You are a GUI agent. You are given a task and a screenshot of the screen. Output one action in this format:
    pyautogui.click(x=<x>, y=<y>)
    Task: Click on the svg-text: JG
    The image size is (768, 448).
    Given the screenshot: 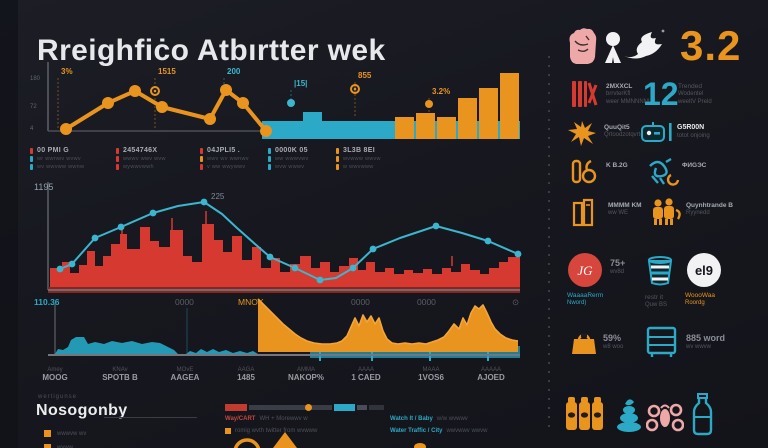 What is the action you would take?
    pyautogui.click(x=585, y=270)
    